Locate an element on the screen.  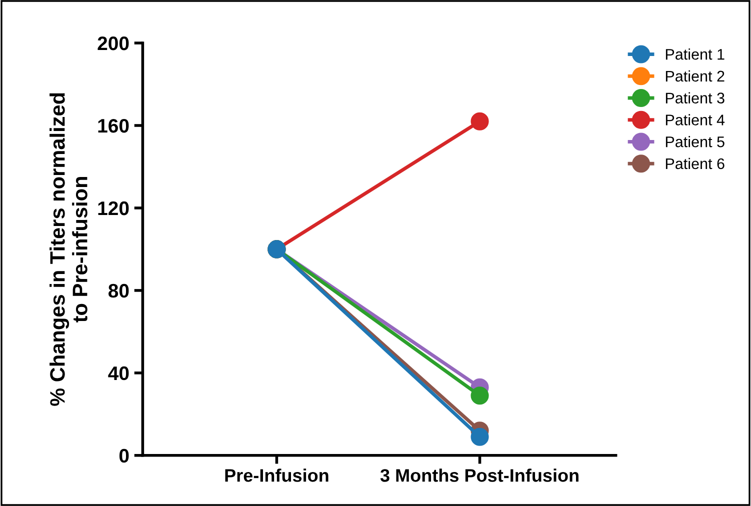
y-tick-label: 80 is located at coordinates (118, 291).